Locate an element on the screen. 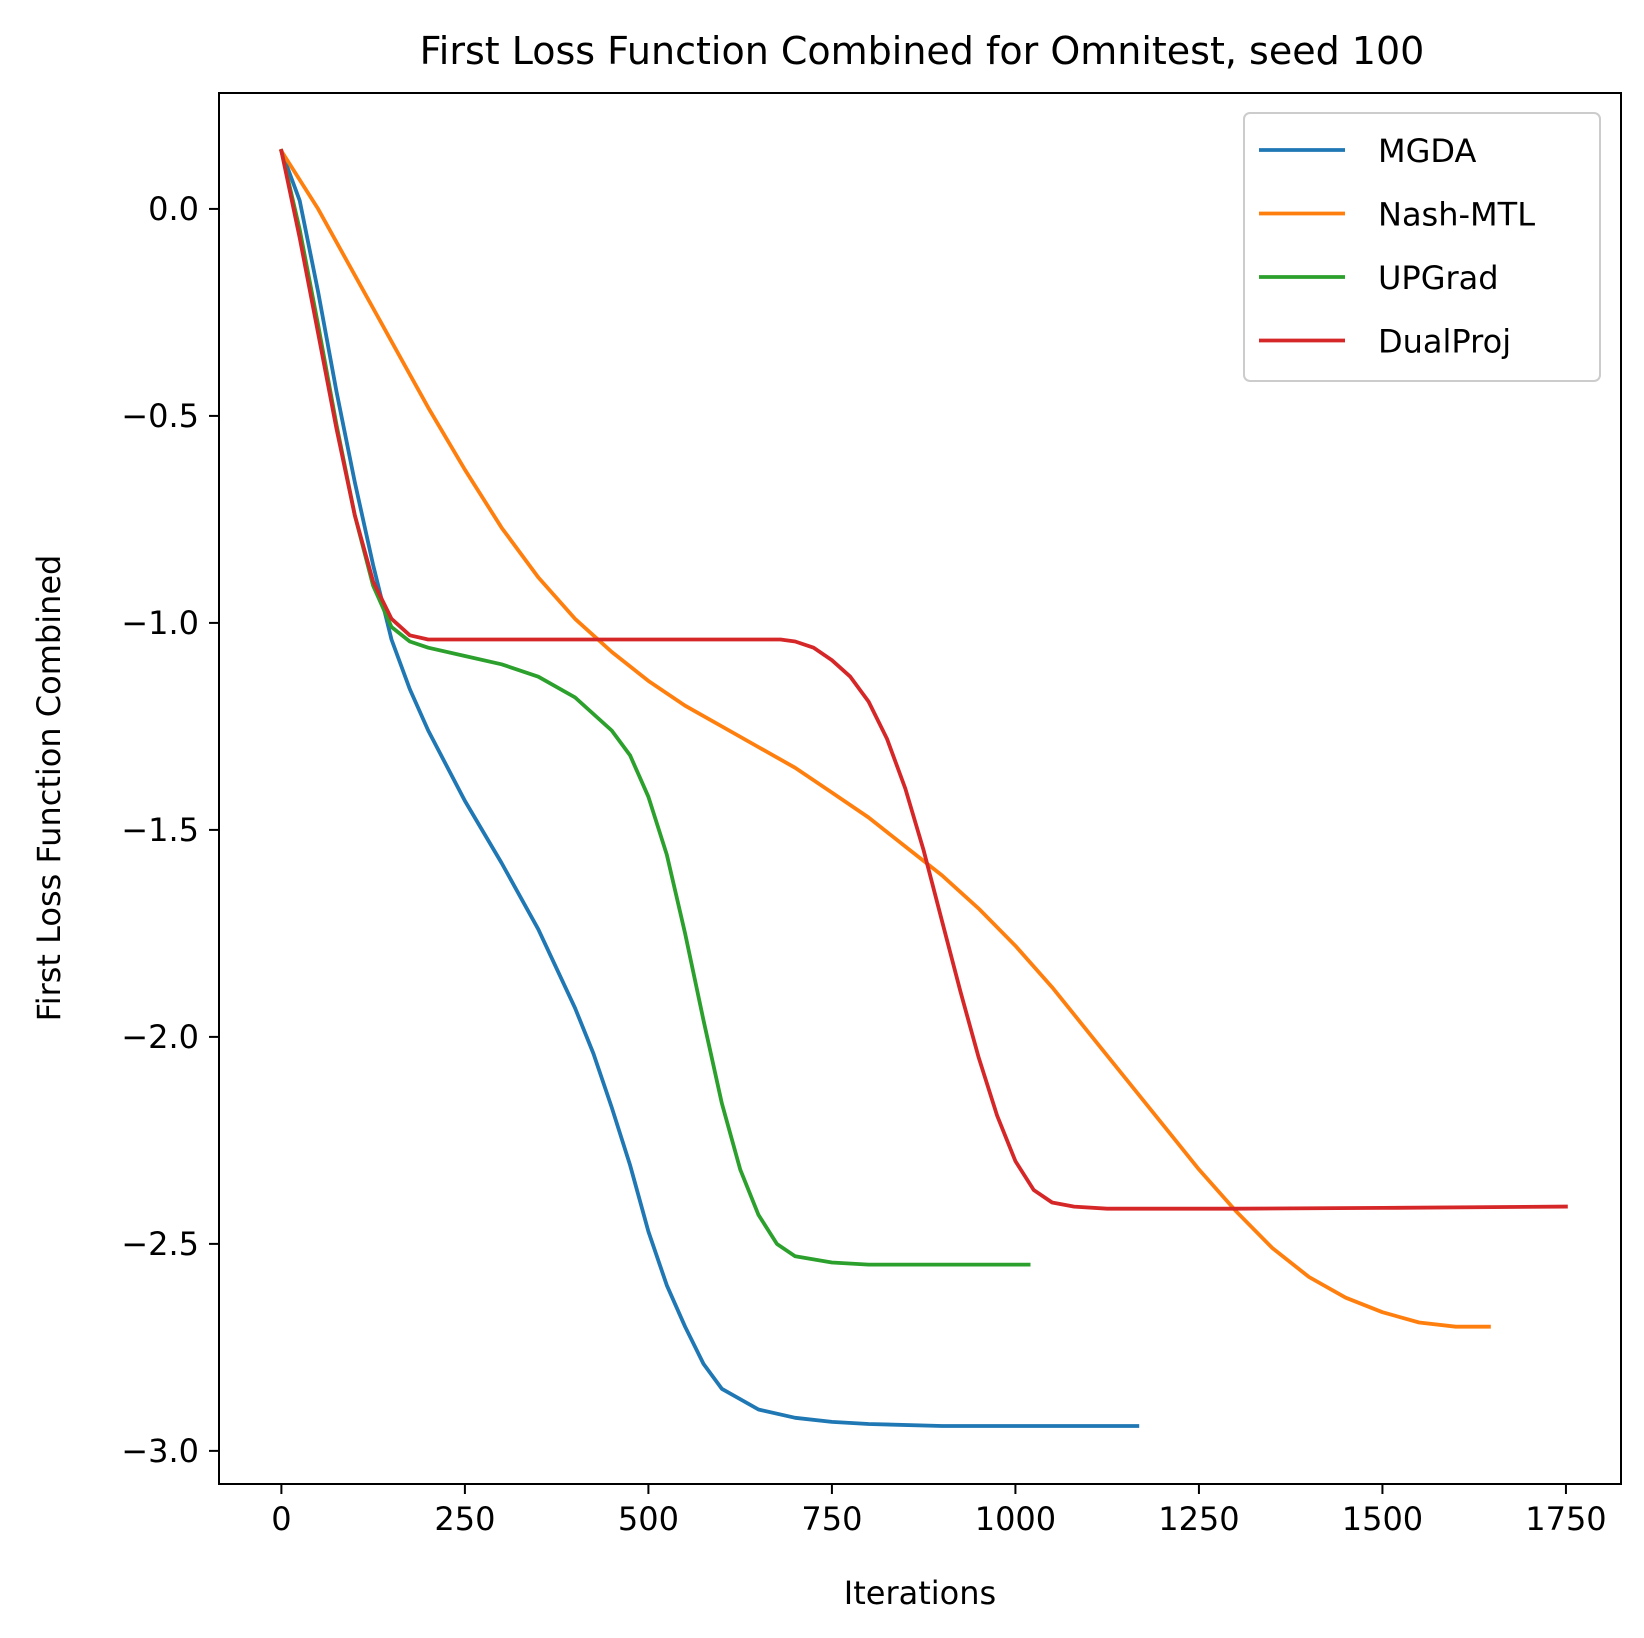 This screenshot has height=1638, width=1644. y-tick-label: 0.0 is located at coordinates (173, 209).